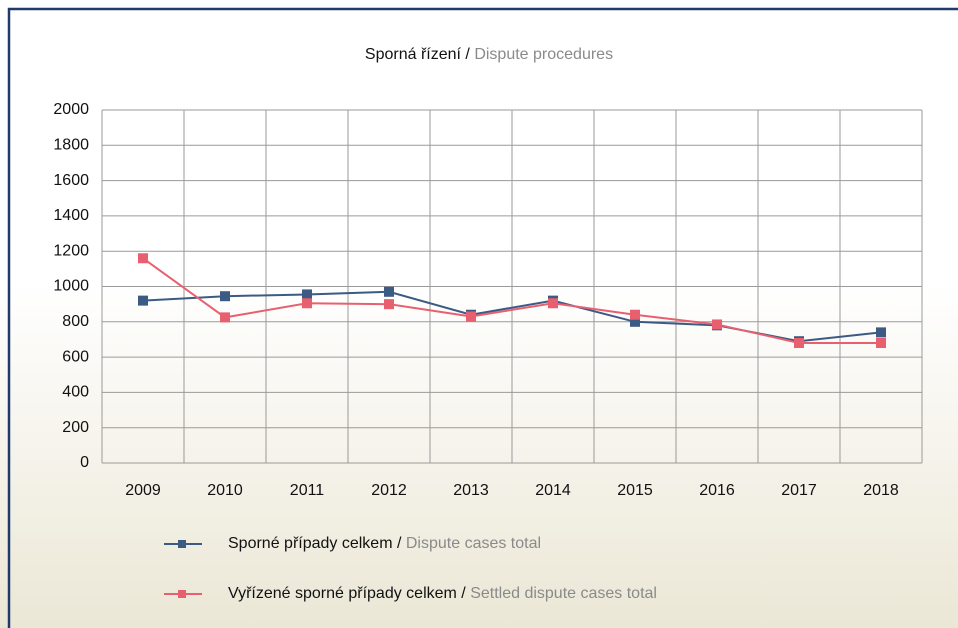  I want to click on x-tick-label: 2012, so click(389, 490).